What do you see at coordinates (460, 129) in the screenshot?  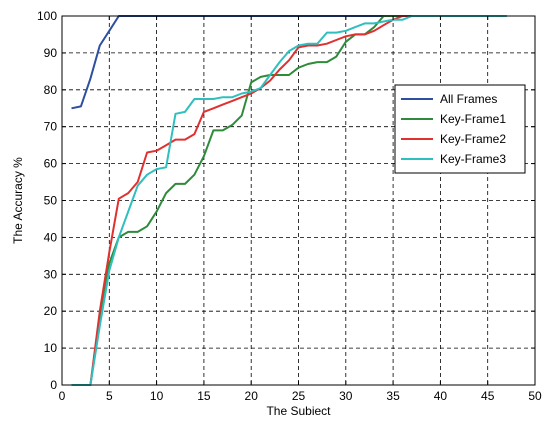 I see `legend: All Frames Key-Frame1 Key-Frame2 Key-Frame3` at bounding box center [460, 129].